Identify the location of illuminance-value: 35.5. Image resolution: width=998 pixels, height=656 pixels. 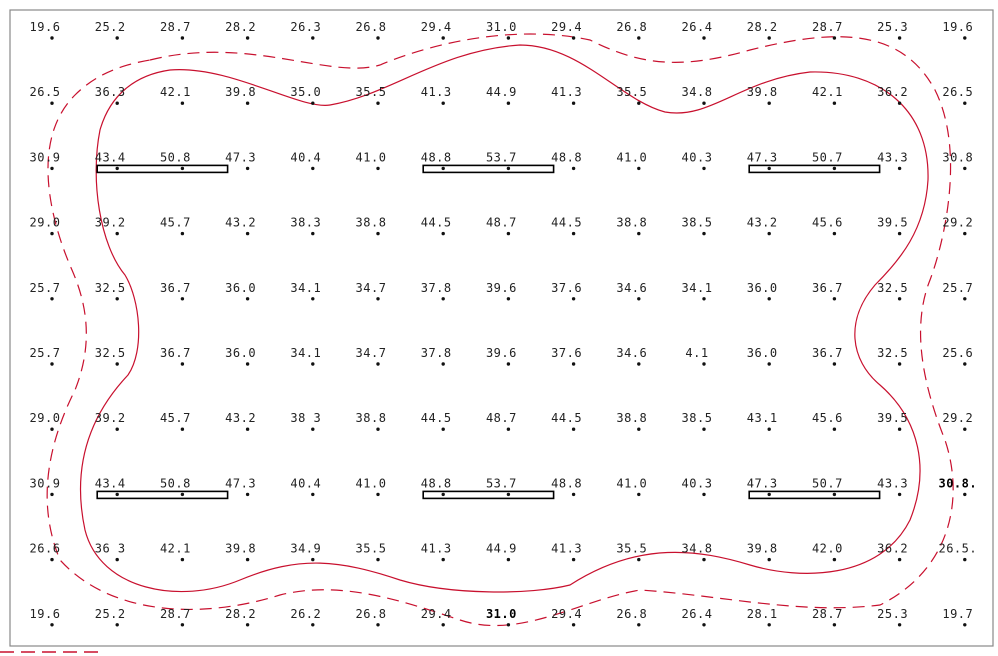
(371, 92).